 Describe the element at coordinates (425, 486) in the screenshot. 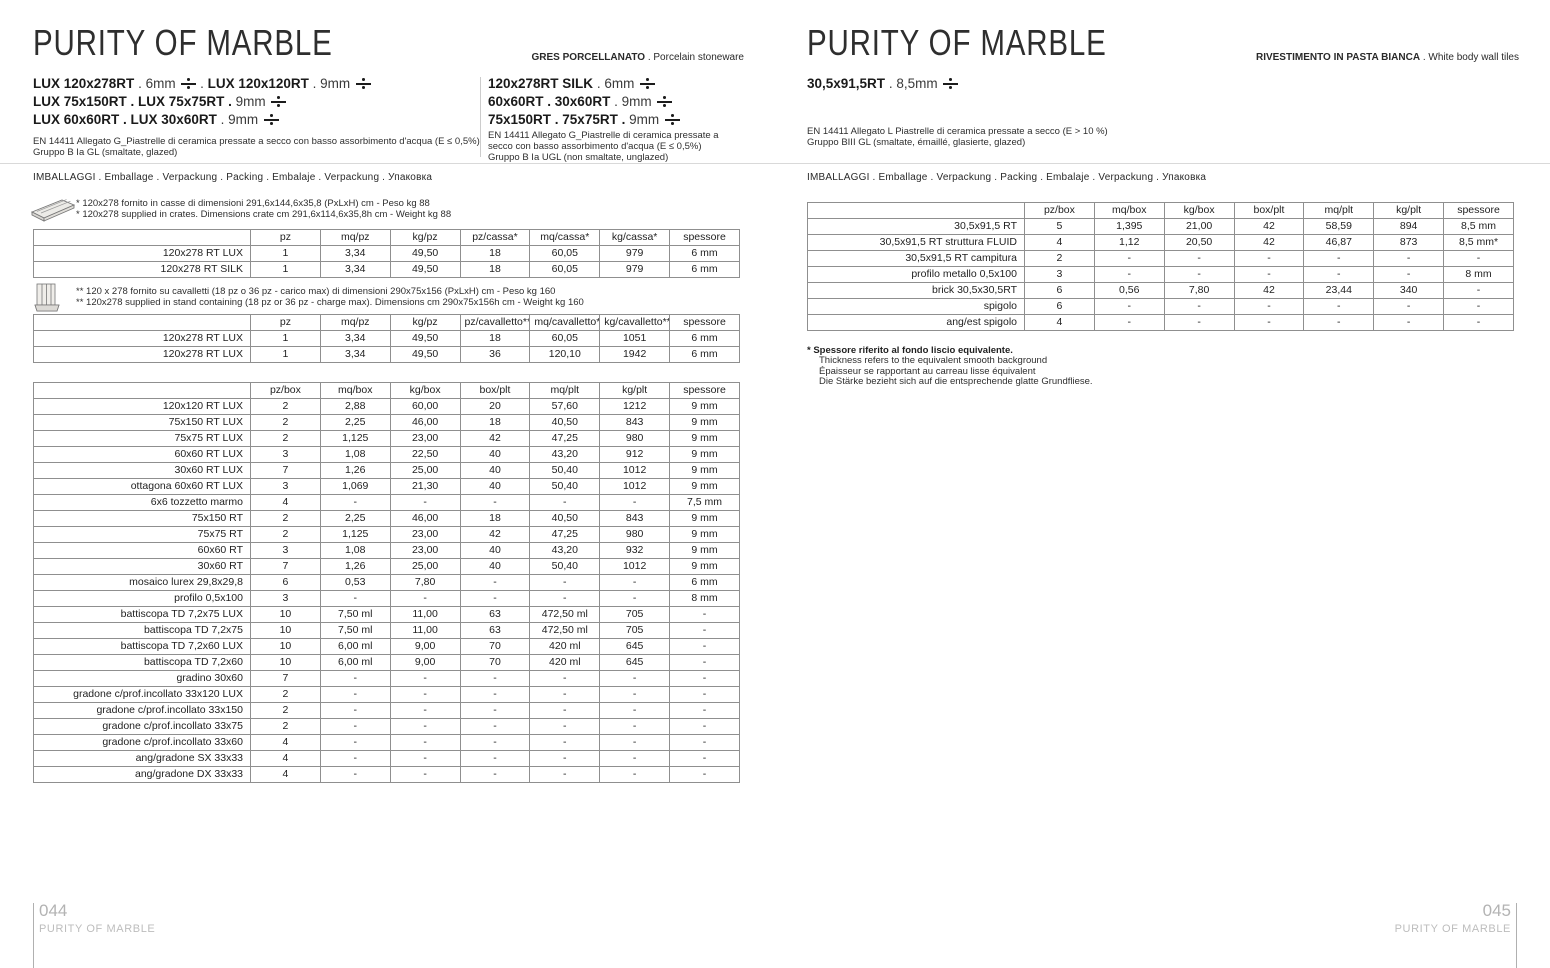

I see `data-cell: 21,30` at that location.